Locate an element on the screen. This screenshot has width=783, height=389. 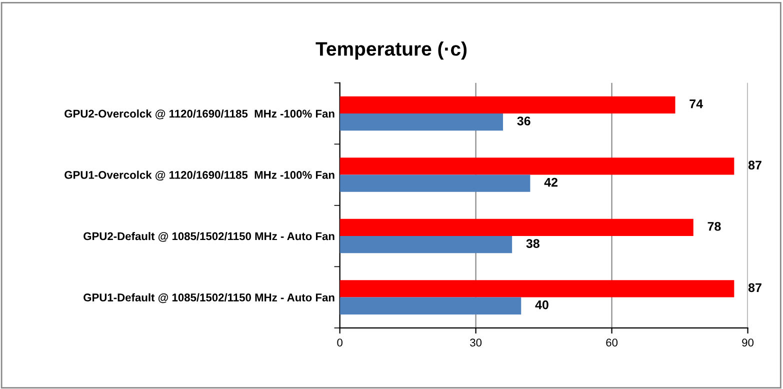
y-tick-label: GPU1-Default @ 1085/1502/1150 MHz - Auto Fan is located at coordinates (209, 298).